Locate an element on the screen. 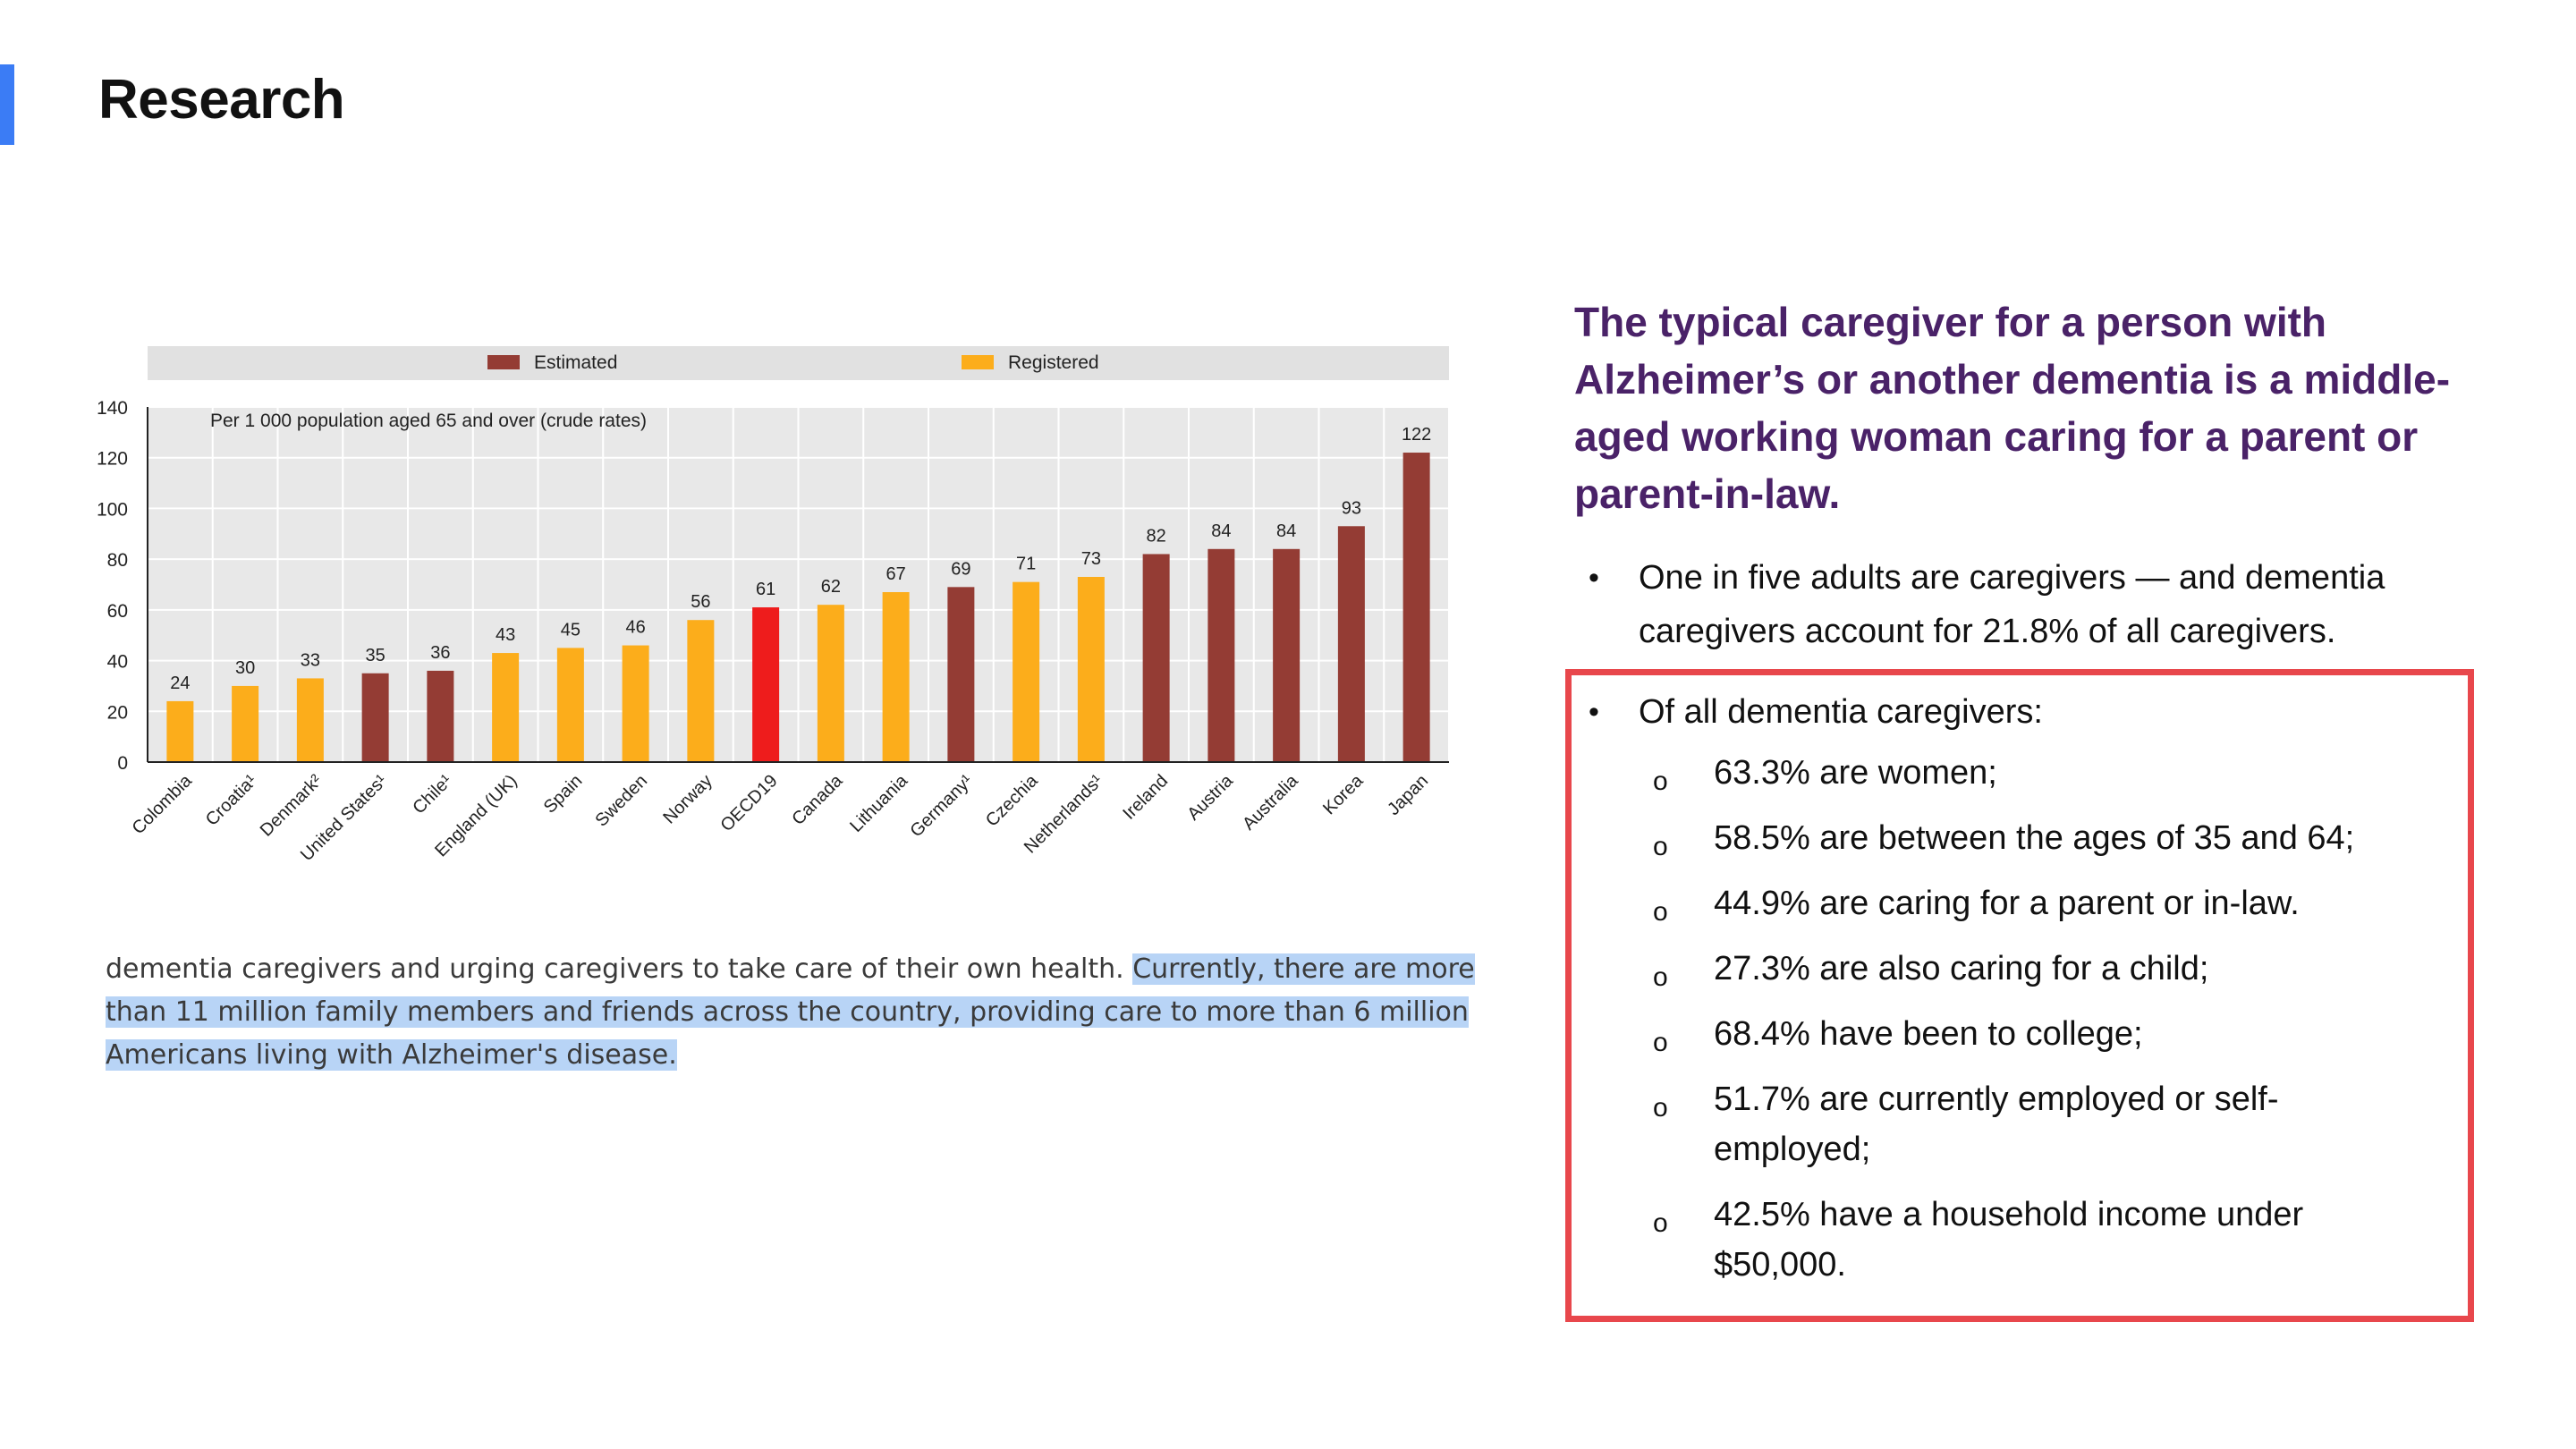 This screenshot has width=2576, height=1449. x-tick-label: Denmark² is located at coordinates (291, 806).